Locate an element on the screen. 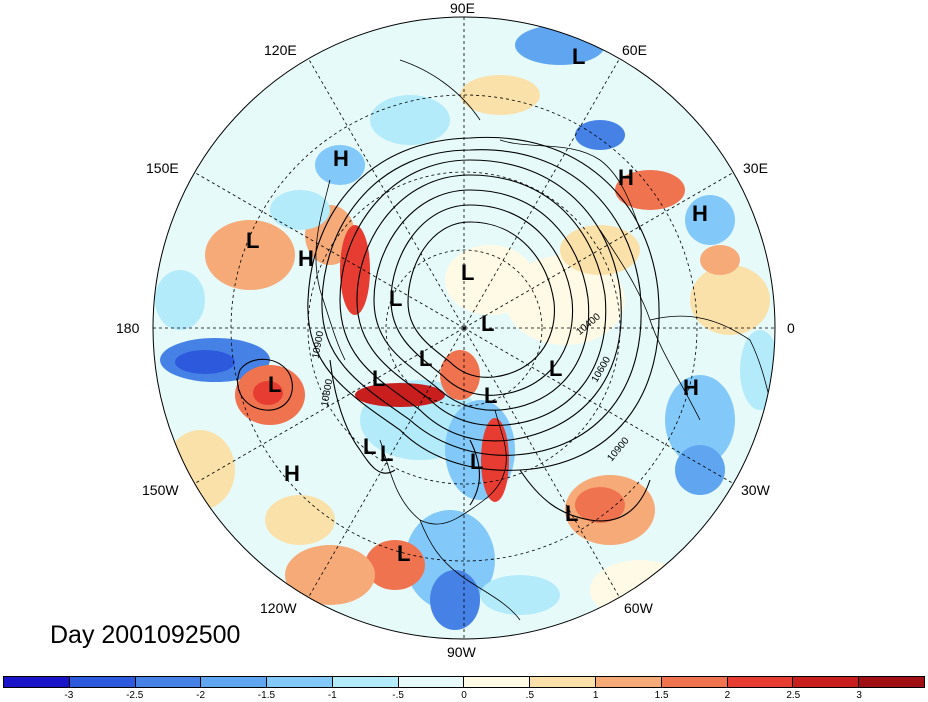  lon-label-150e: 150E is located at coordinates (162, 168).